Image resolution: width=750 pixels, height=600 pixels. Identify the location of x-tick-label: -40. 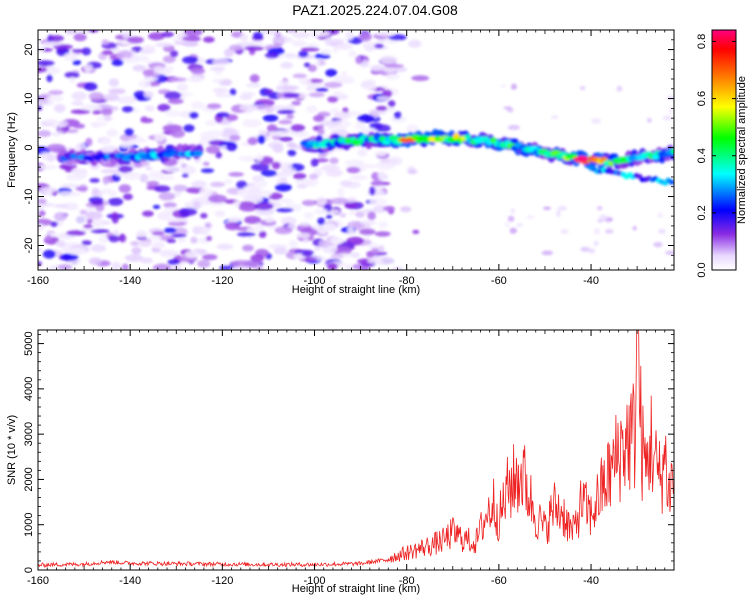
(591, 581).